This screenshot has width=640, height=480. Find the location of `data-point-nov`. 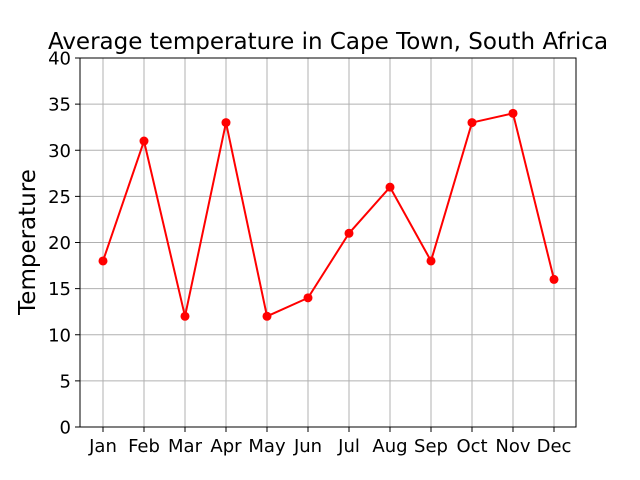

data-point-nov is located at coordinates (513, 113).